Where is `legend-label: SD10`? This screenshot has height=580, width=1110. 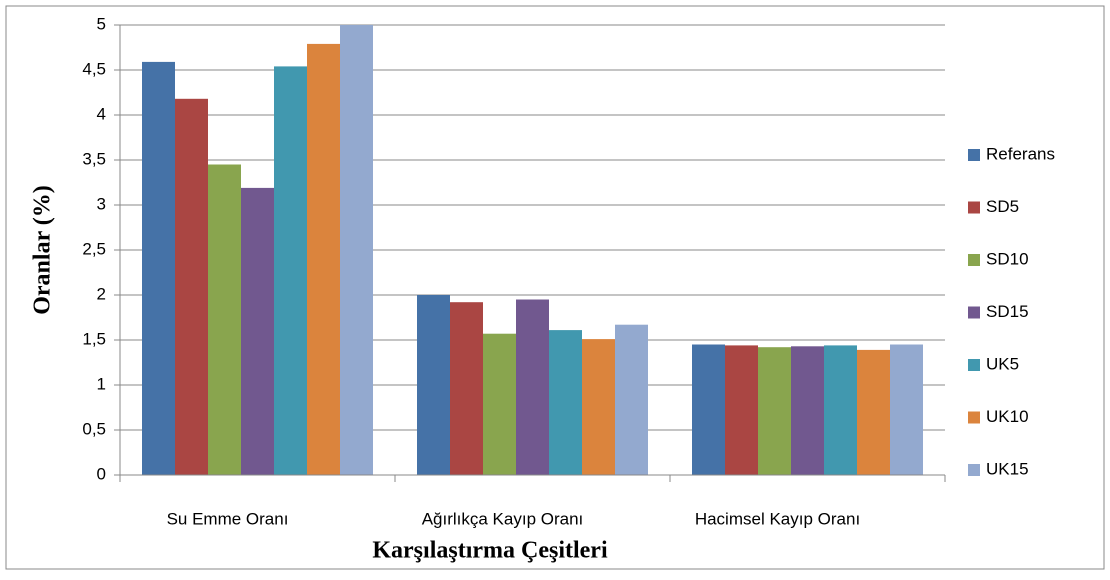 legend-label: SD10 is located at coordinates (1007, 258).